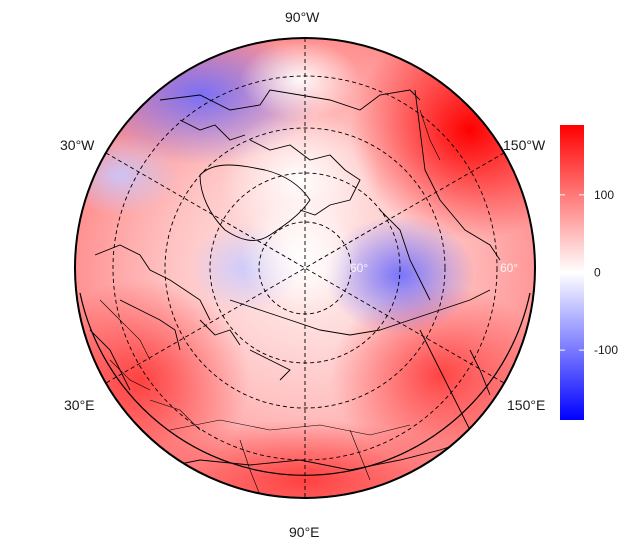 The image size is (625, 552). I want to click on latitude-label-right: 60°, so click(509, 268).